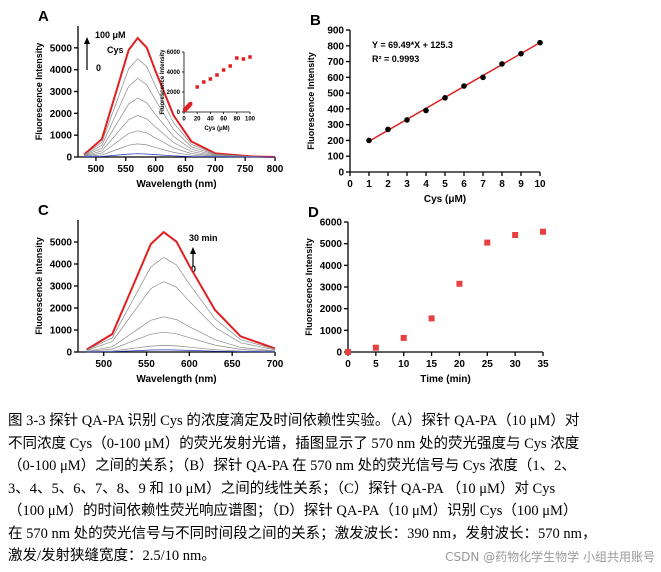 This screenshot has width=661, height=572. I want to click on x-tick-label: 9, so click(521, 184).